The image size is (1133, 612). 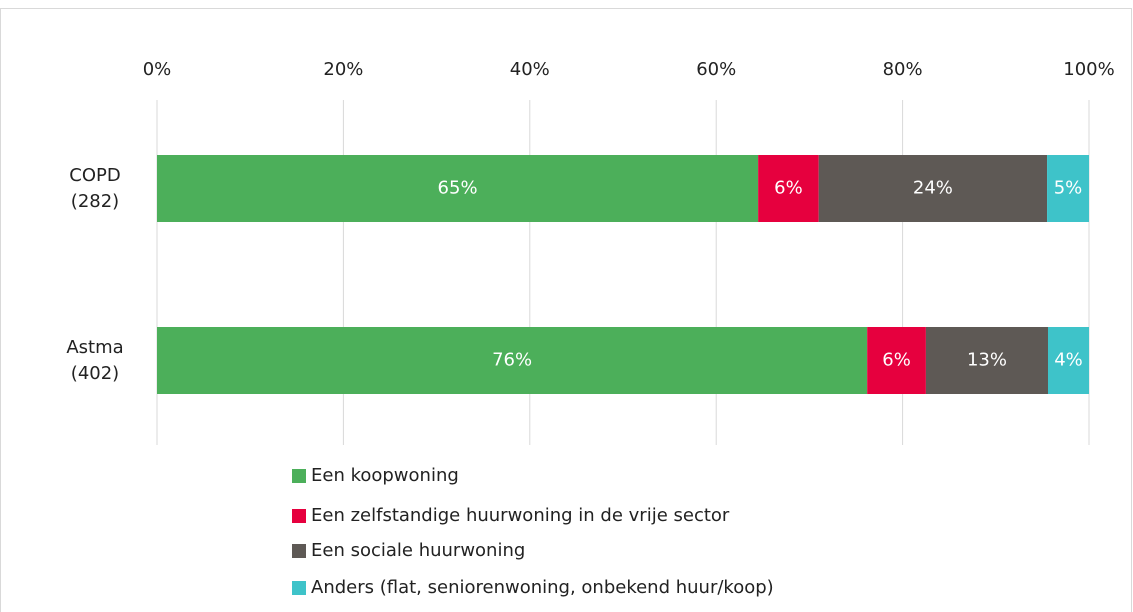 I want to click on value-label: 5%, so click(x=1068, y=188).